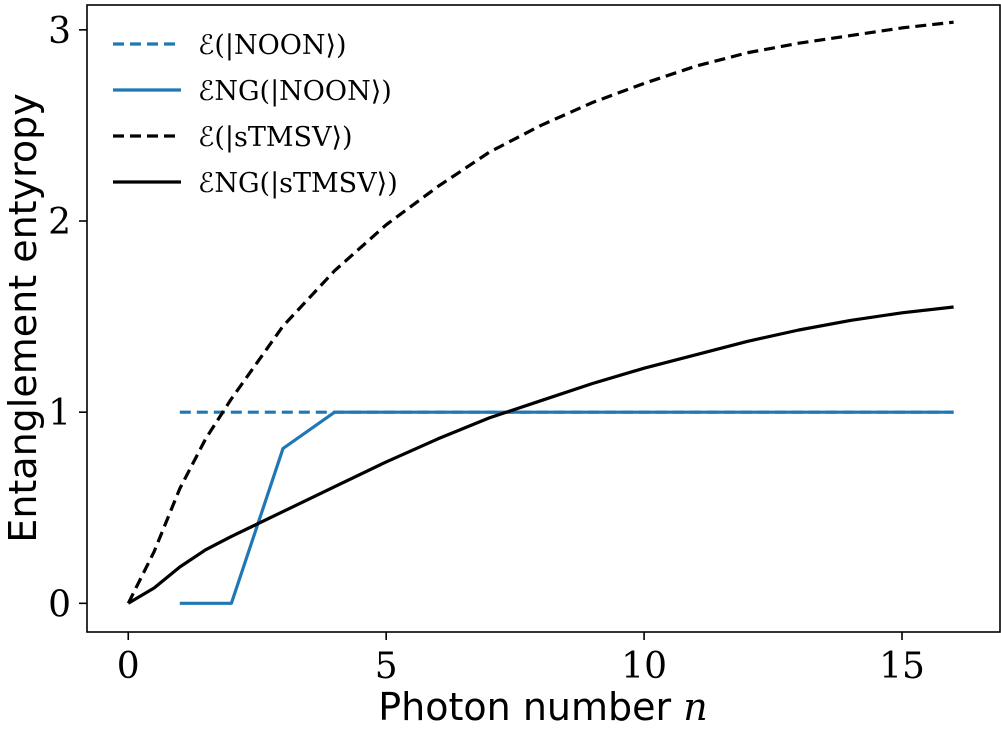  Describe the element at coordinates (275, 137) in the screenshot. I see `legend-label-2: ℰ(|sTMSV⟩)` at that location.